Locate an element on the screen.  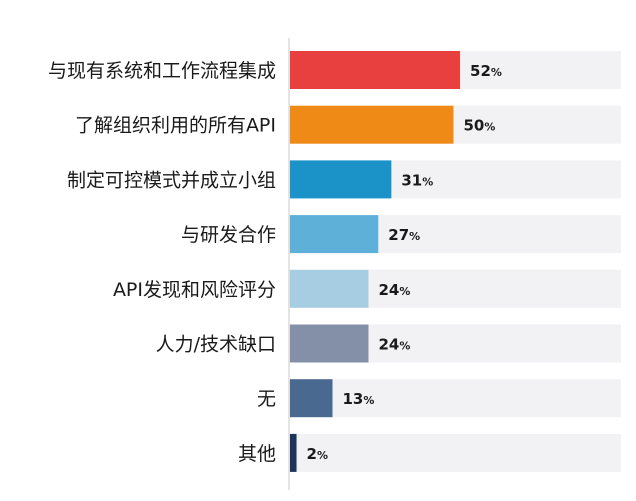
category-label: 其他 is located at coordinates (257, 454).